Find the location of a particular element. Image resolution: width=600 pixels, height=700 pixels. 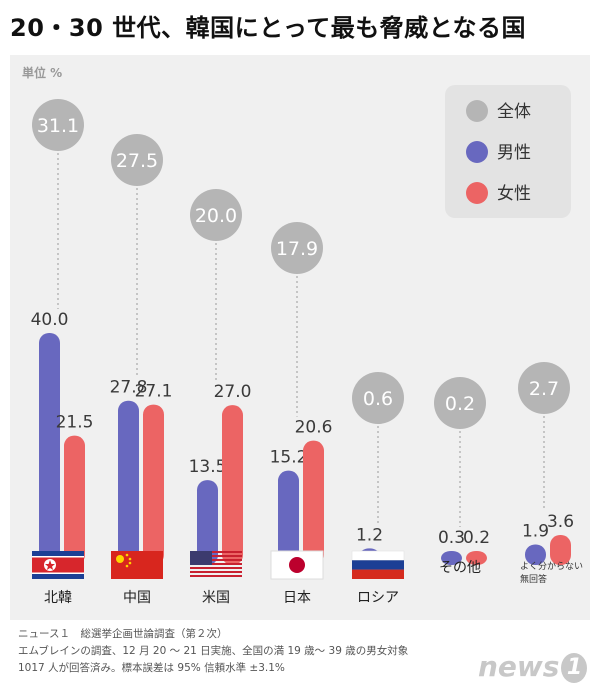

category-label-0: 北韓 is located at coordinates (58, 598).